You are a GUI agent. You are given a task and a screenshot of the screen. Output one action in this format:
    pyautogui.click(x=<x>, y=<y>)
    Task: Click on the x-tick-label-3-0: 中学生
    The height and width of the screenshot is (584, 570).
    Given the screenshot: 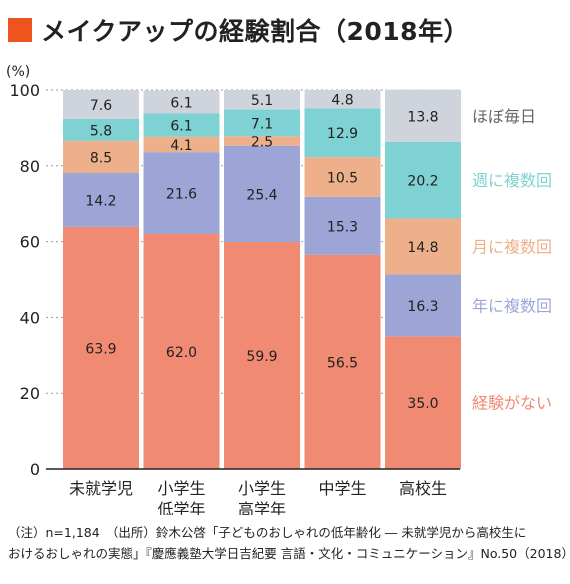 What is the action you would take?
    pyautogui.click(x=342, y=488)
    